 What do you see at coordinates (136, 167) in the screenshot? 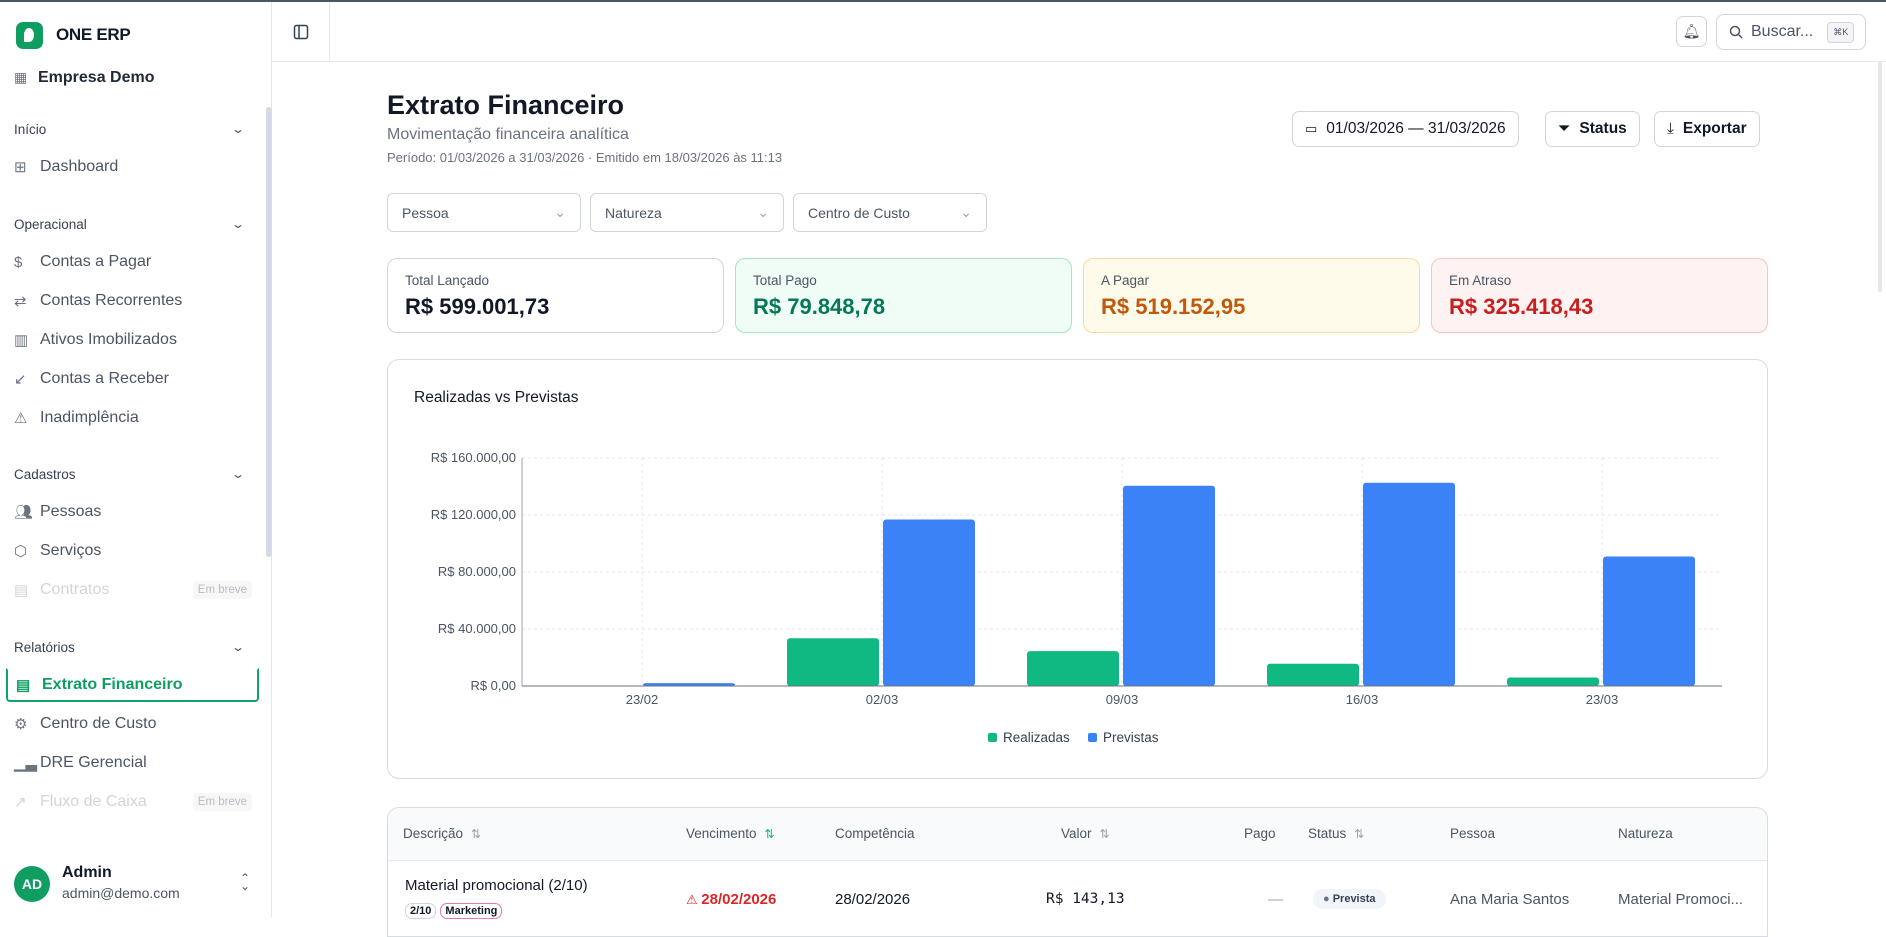
I see `sidebar-item: ⊞ Dashboard` at bounding box center [136, 167].